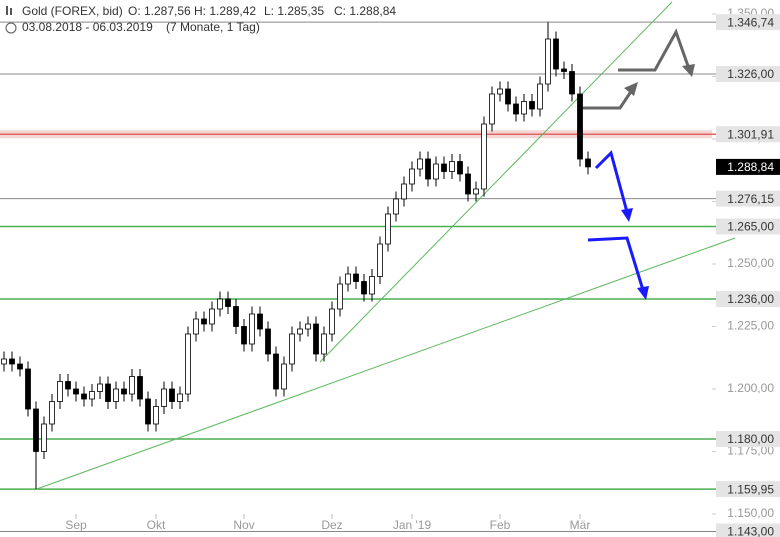  What do you see at coordinates (11, 28) in the screenshot?
I see `clock-icon` at bounding box center [11, 28].